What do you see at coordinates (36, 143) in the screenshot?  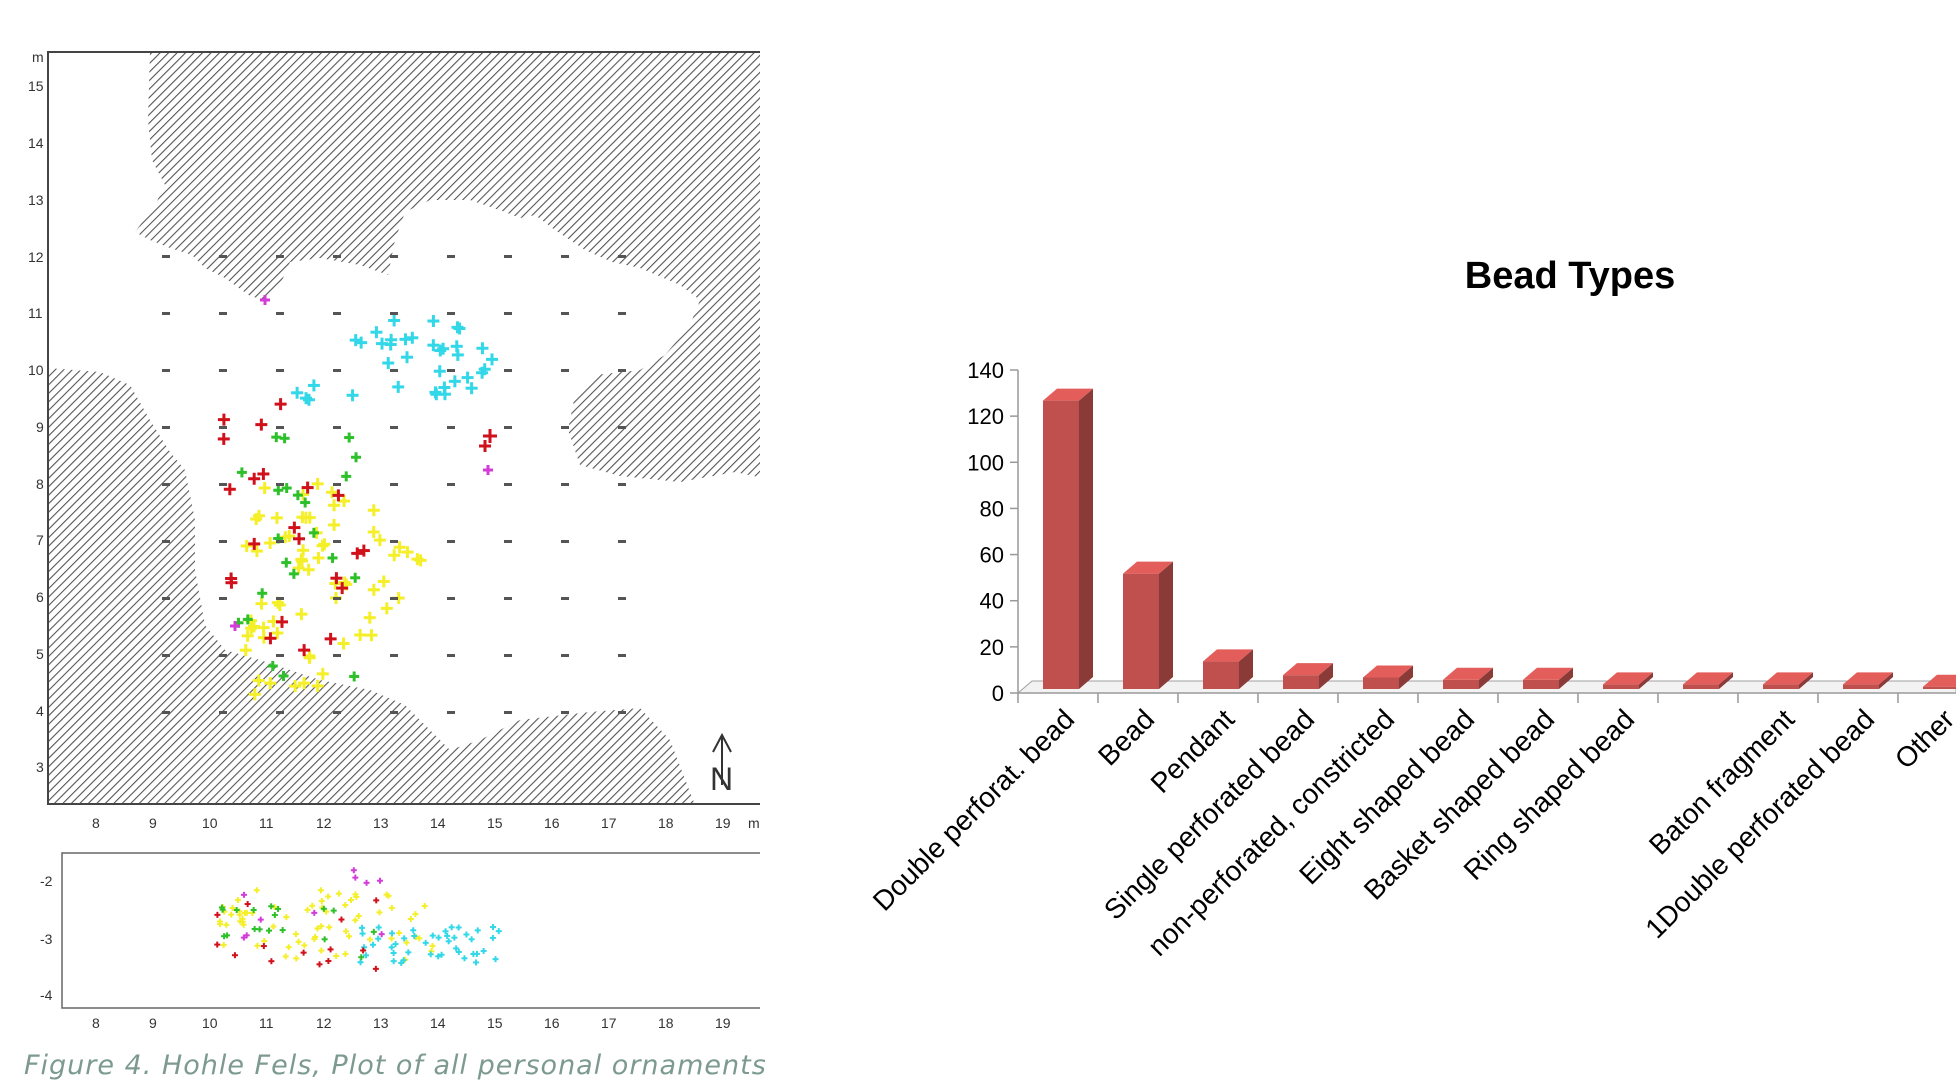 I see `plan-y-tick: 14` at bounding box center [36, 143].